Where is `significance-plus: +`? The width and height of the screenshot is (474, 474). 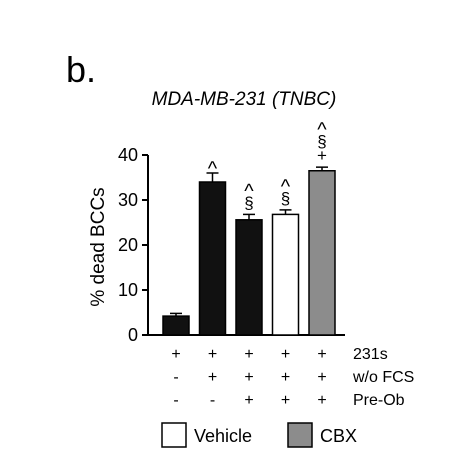 significance-plus: + is located at coordinates (322, 155).